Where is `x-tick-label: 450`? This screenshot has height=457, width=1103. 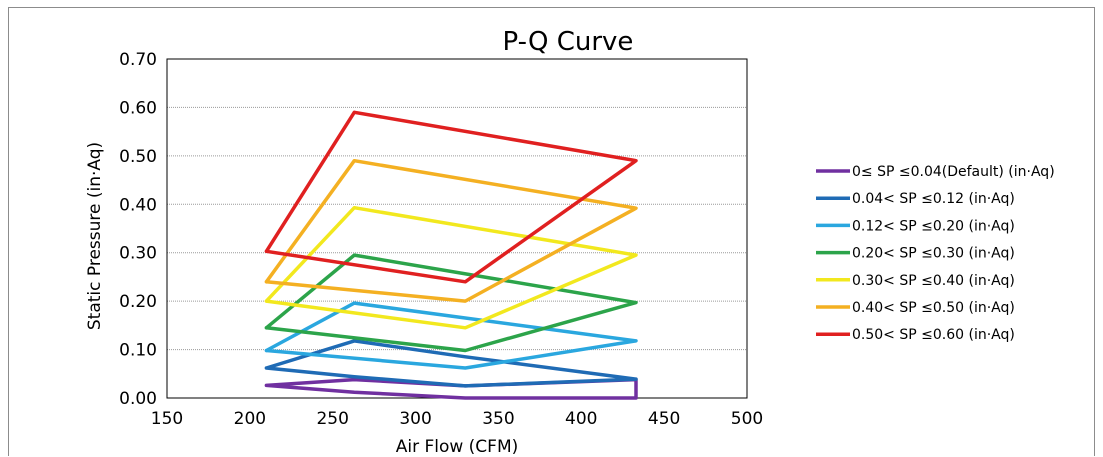
x-tick-label: 450 is located at coordinates (664, 419).